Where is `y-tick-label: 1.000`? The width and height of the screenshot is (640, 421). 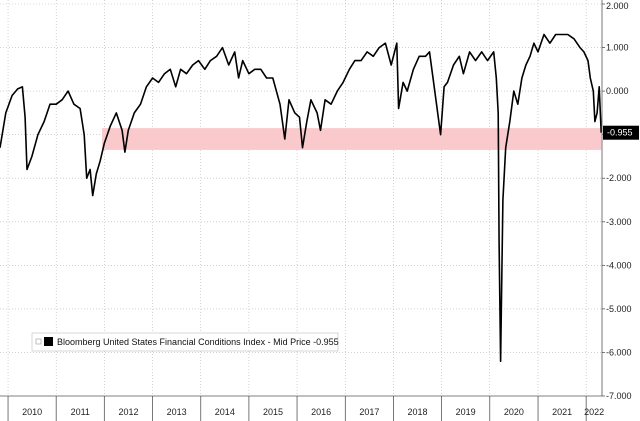
y-tick-label: 1.000 is located at coordinates (617, 48).